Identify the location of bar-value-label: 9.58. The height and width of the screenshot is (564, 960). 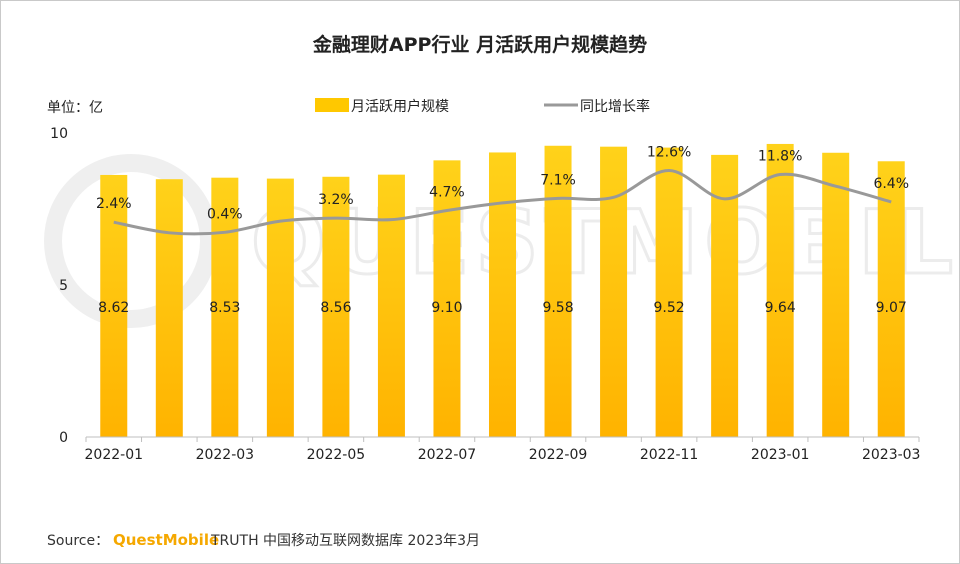
(557, 308).